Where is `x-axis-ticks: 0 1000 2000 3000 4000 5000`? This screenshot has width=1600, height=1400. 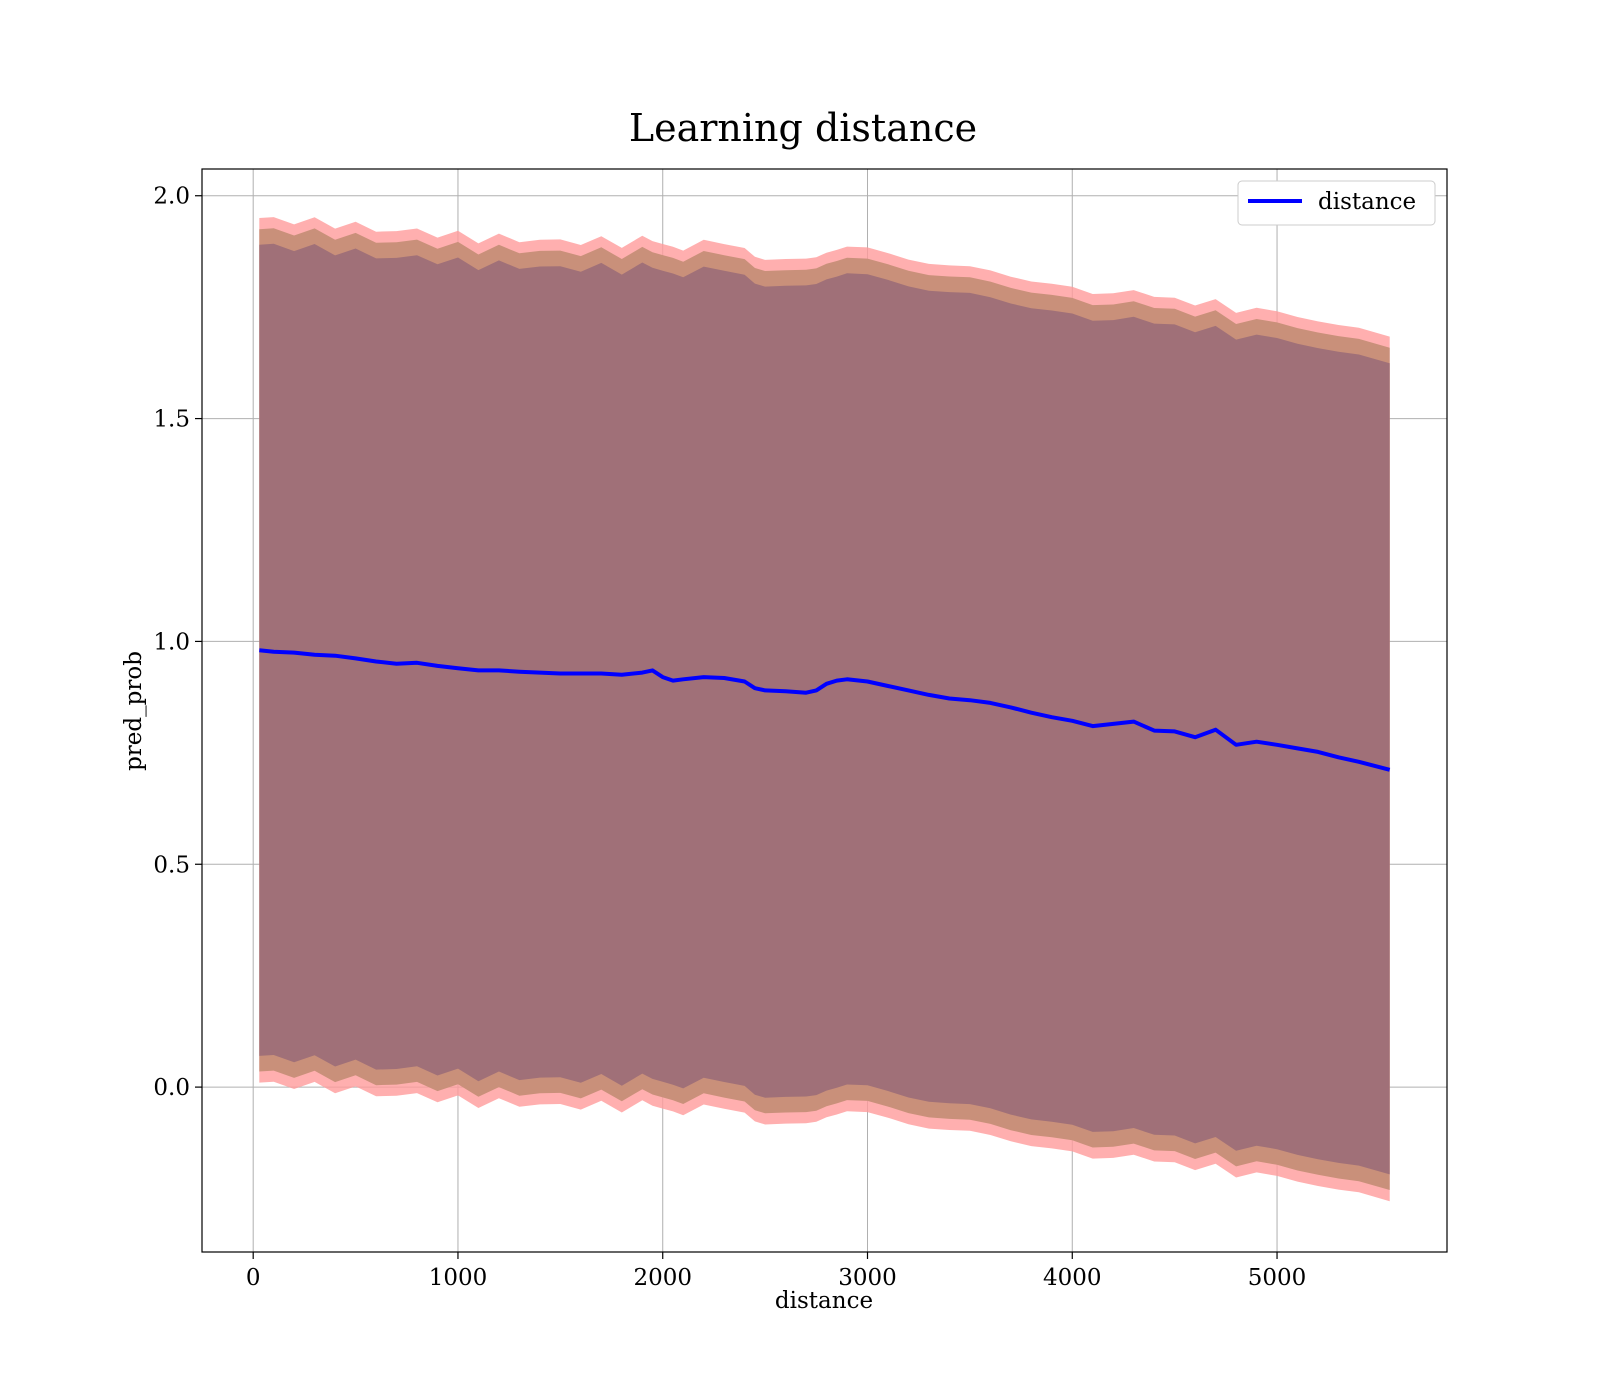 x-axis-ticks: 0 1000 2000 3000 4000 5000 is located at coordinates (776, 1271).